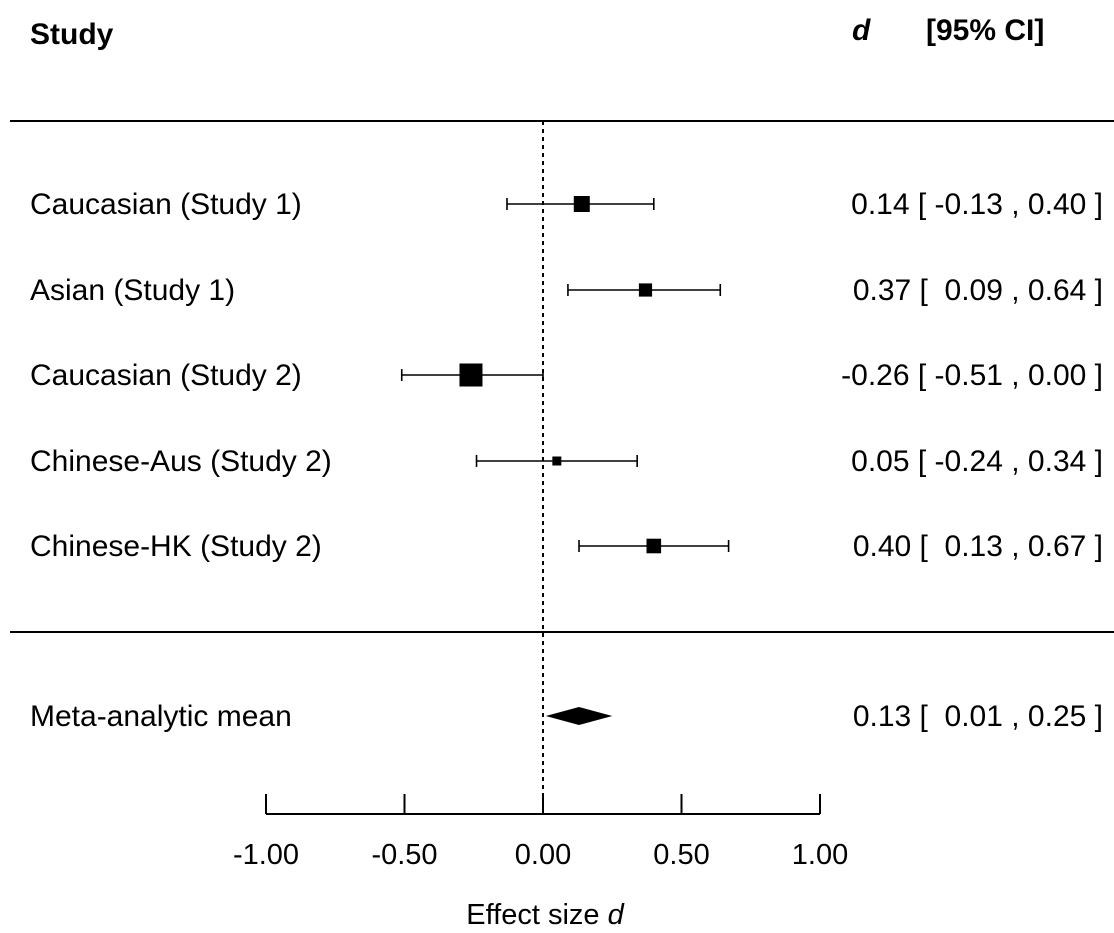 Image resolution: width=1114 pixels, height=933 pixels. What do you see at coordinates (161, 716) in the screenshot?
I see `summary-label: Meta-analytic mean` at bounding box center [161, 716].